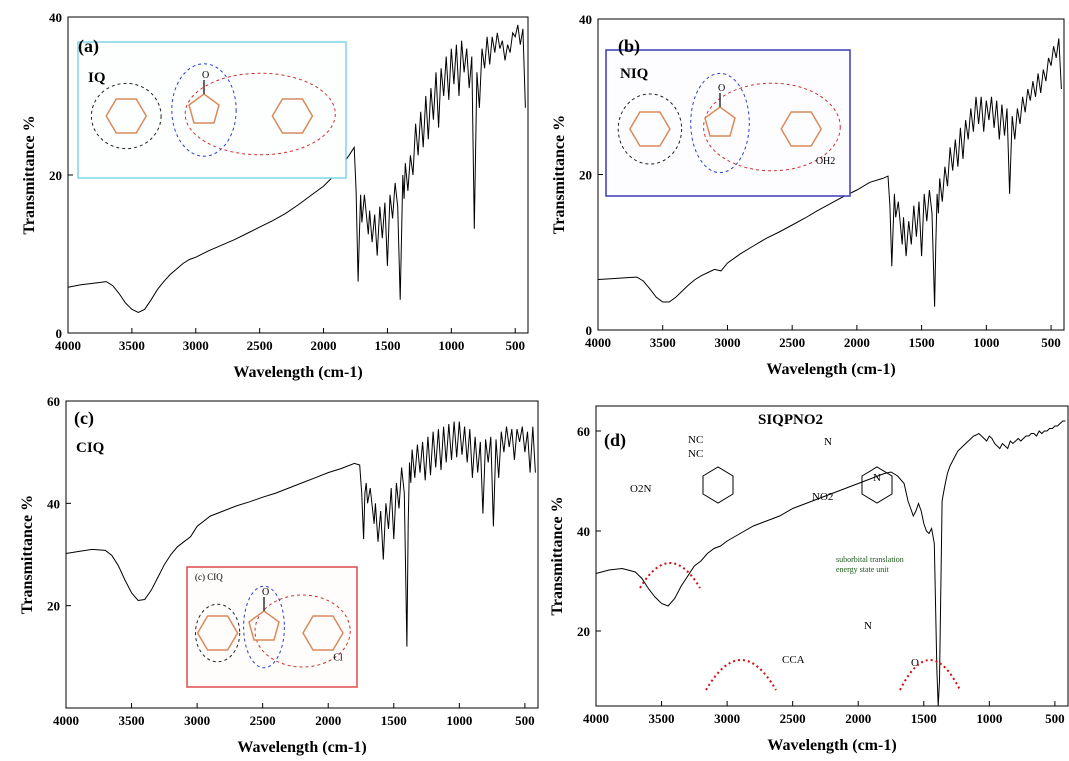 This screenshot has height=761, width=1069. I want to click on panel-c-panel-label: (c), so click(84, 418).